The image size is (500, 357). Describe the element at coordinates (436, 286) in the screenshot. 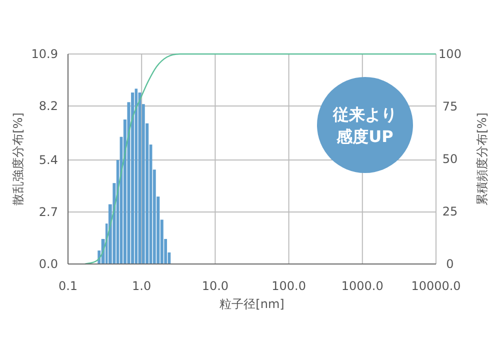

I see `x-tick-label: 10000.0` at that location.